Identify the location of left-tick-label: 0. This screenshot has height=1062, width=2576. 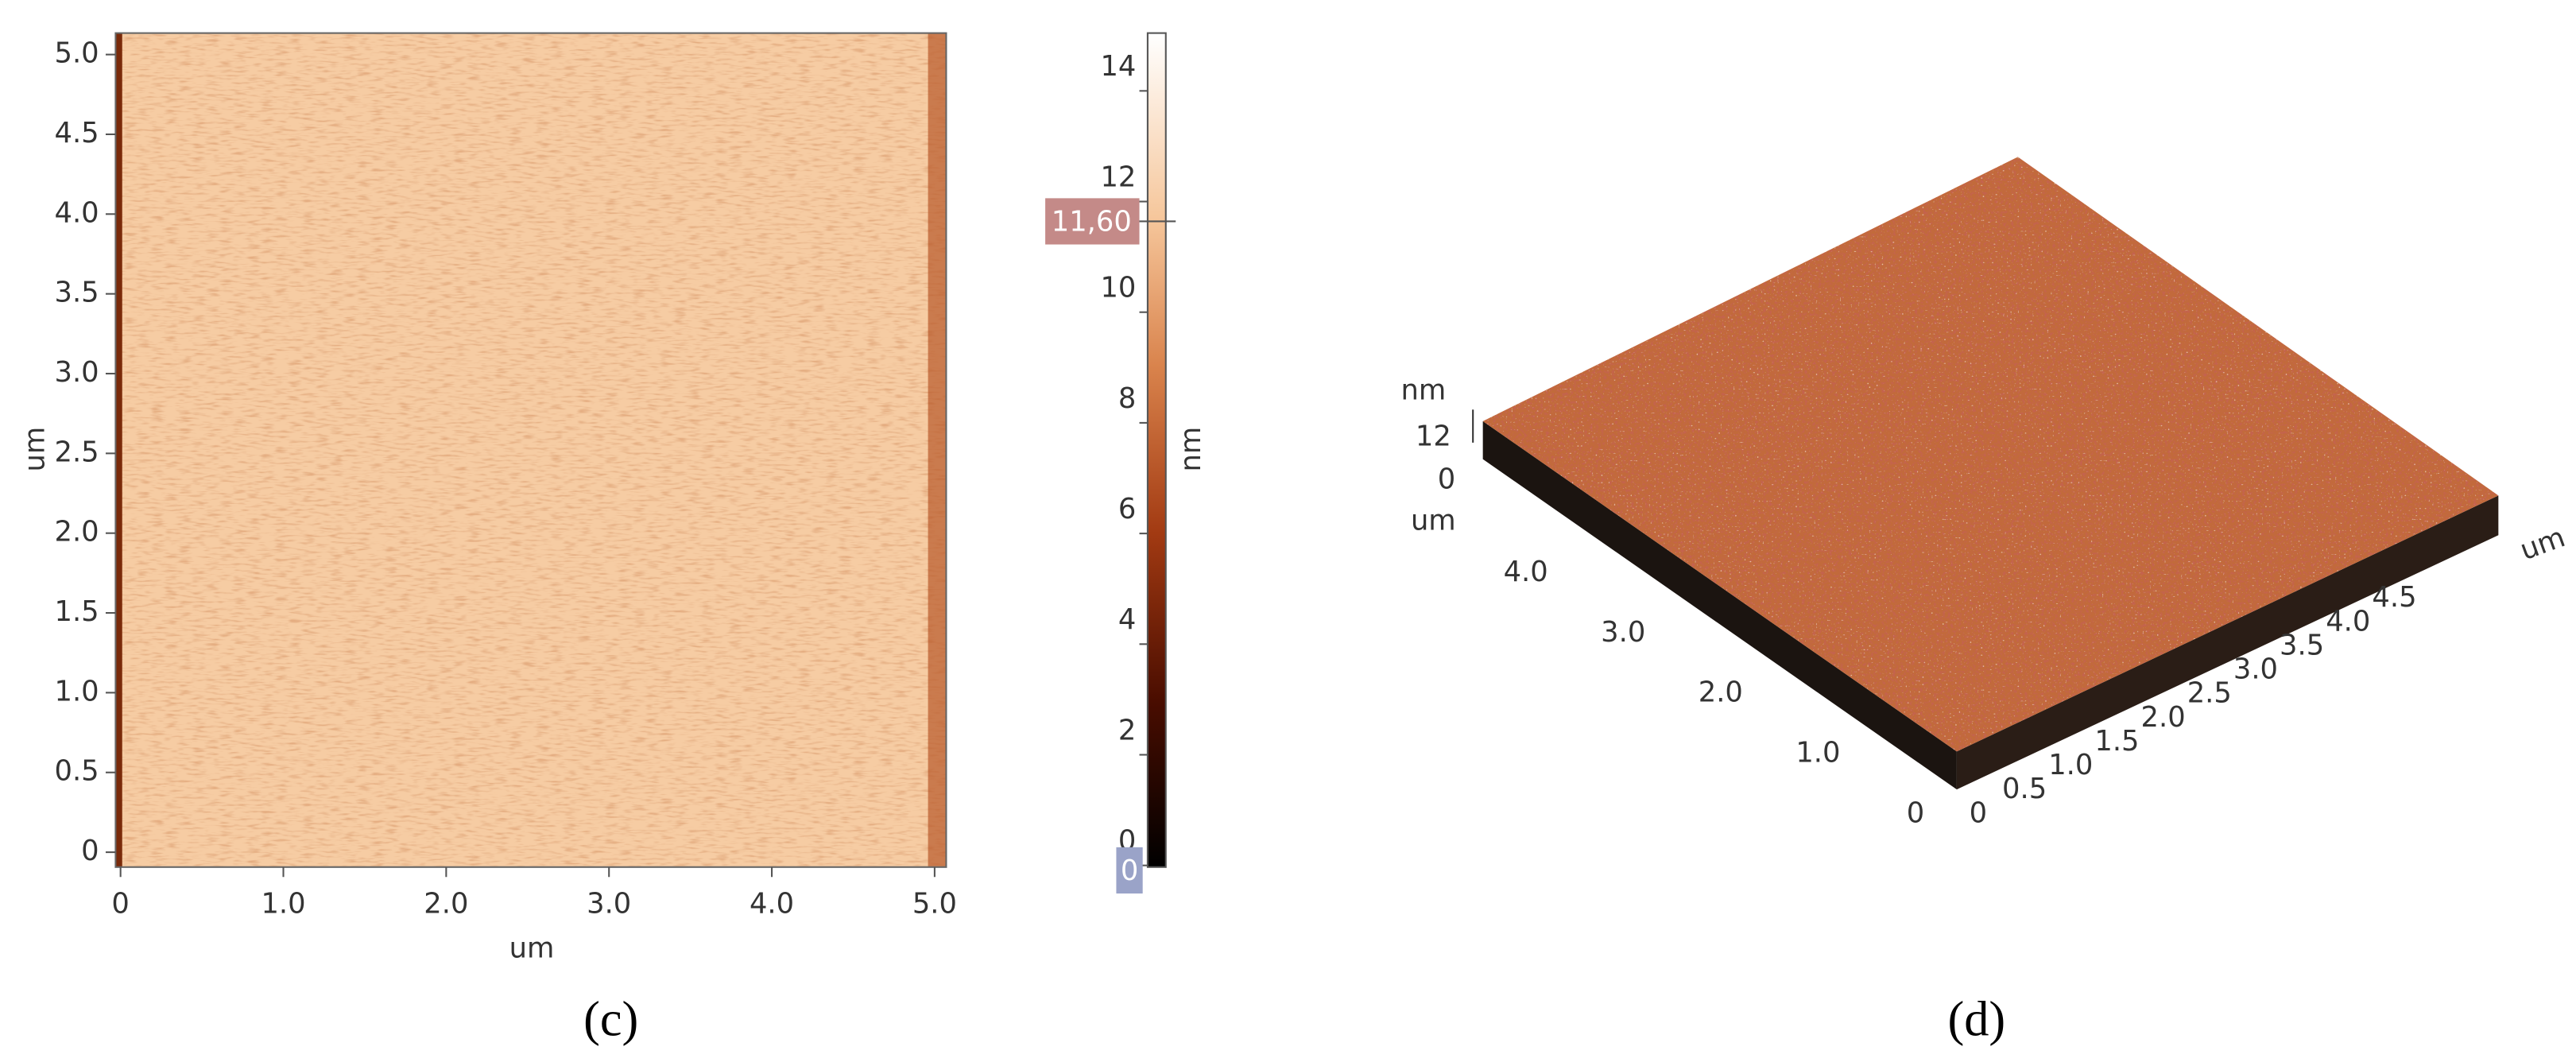
(1915, 812).